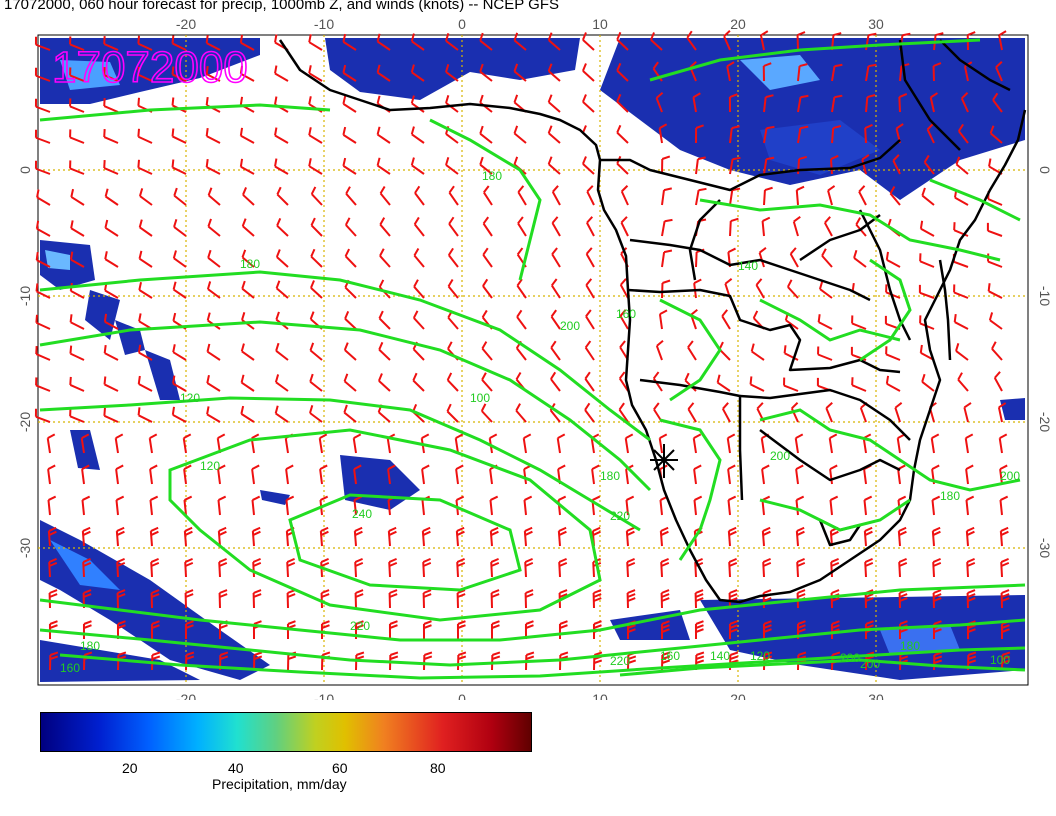 This screenshot has width=1056, height=816. What do you see at coordinates (738, 695) in the screenshot?
I see `x-tick-bottom: 20` at bounding box center [738, 695].